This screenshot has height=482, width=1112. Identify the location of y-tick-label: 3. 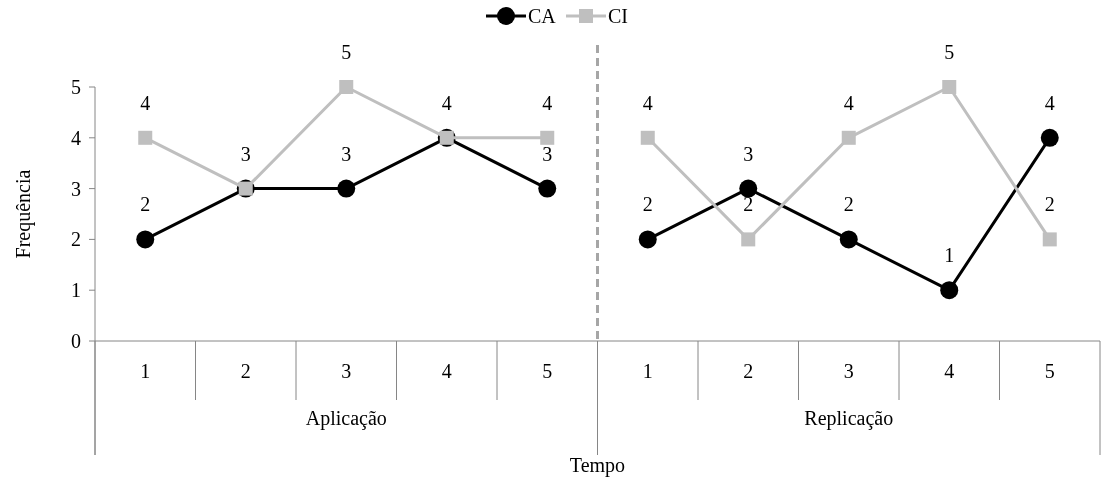
(76, 188).